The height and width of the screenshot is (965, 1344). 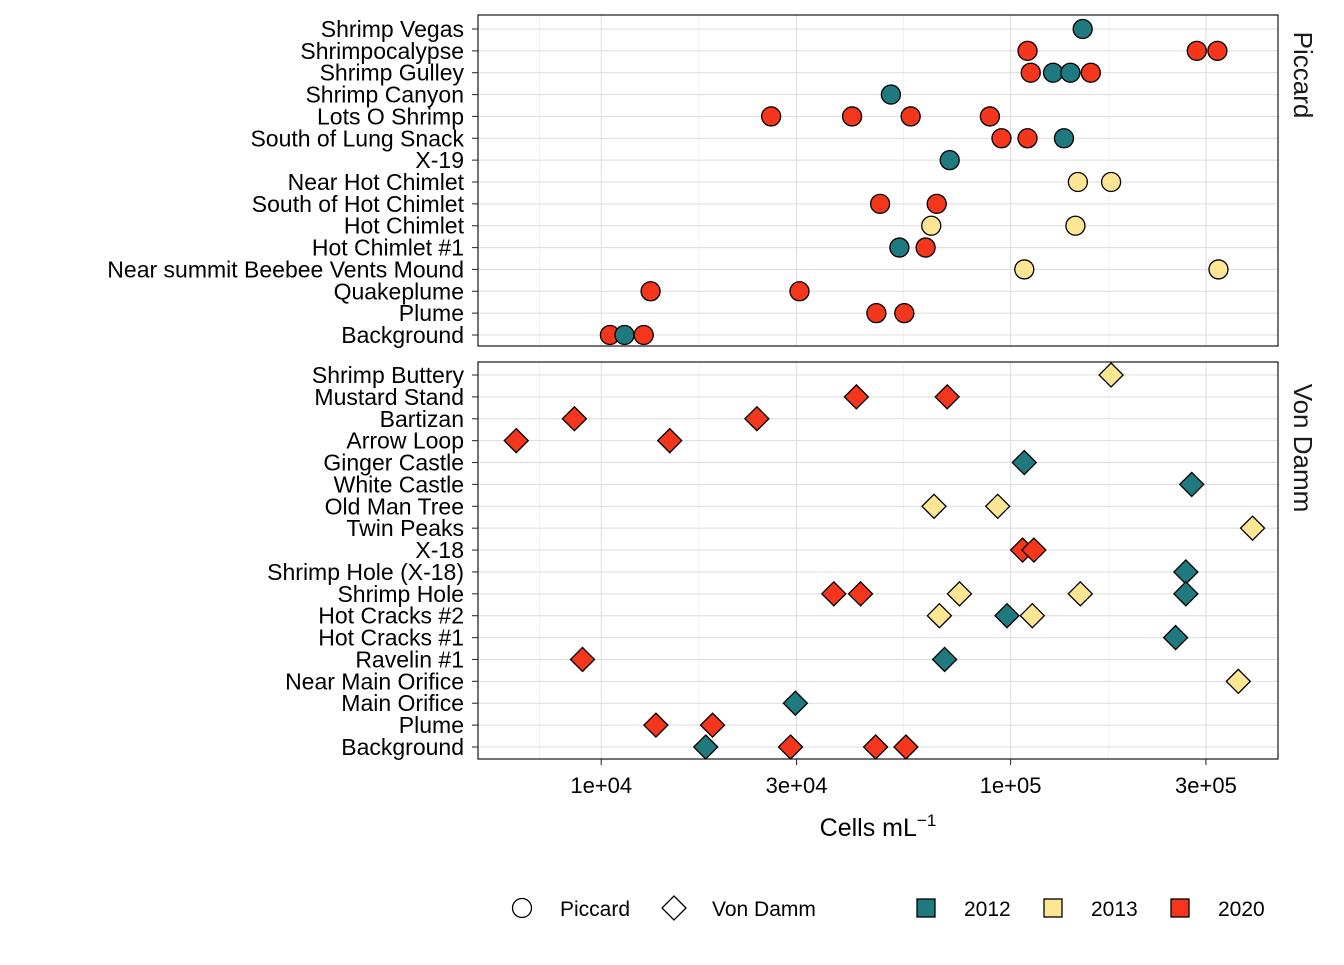 What do you see at coordinates (1180, 908) in the screenshot?
I see `legend-key-year-2020` at bounding box center [1180, 908].